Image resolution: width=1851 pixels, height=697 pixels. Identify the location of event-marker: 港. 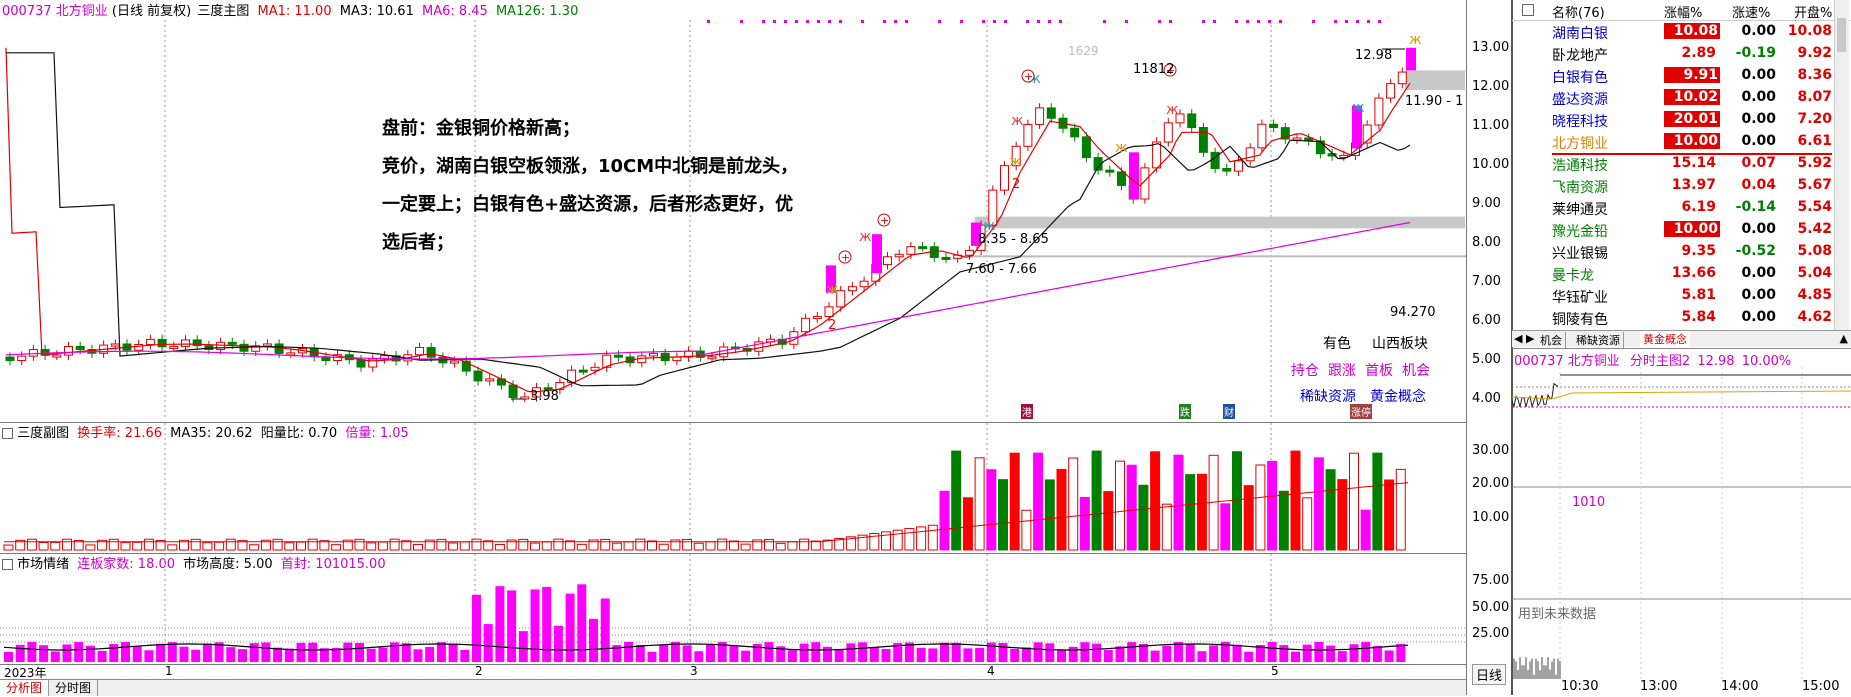
(1027, 411).